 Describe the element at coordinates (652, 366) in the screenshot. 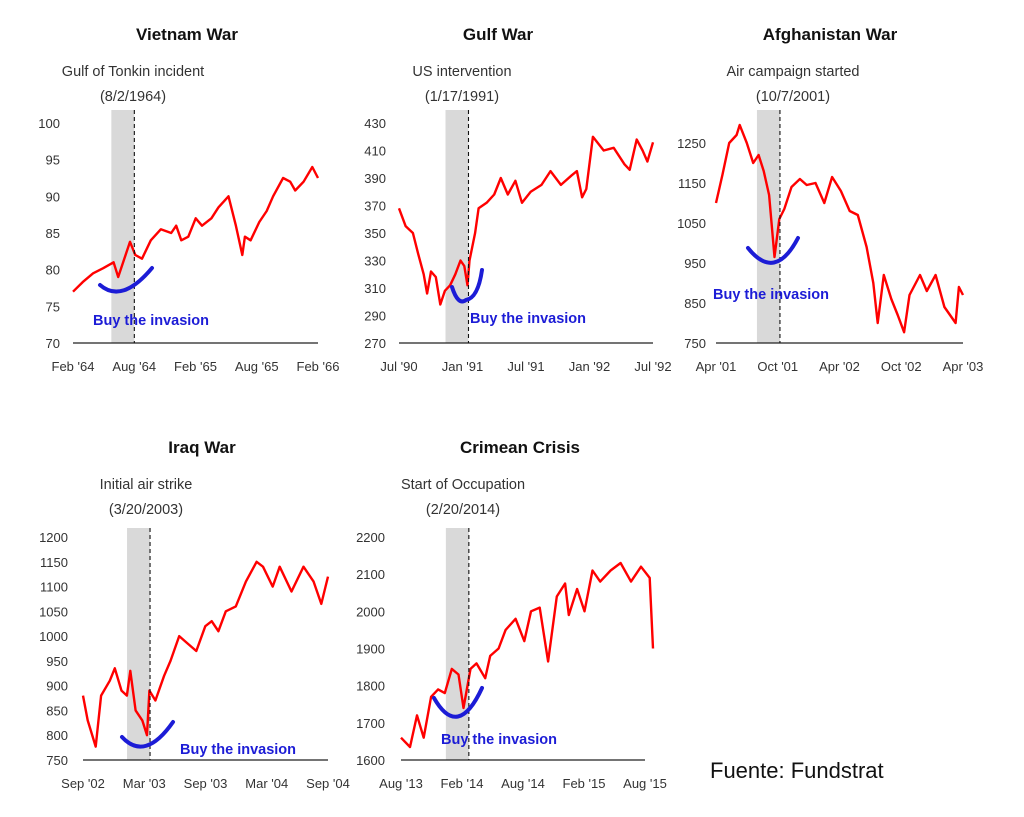

I see `x-tick-label: Jul '92` at that location.